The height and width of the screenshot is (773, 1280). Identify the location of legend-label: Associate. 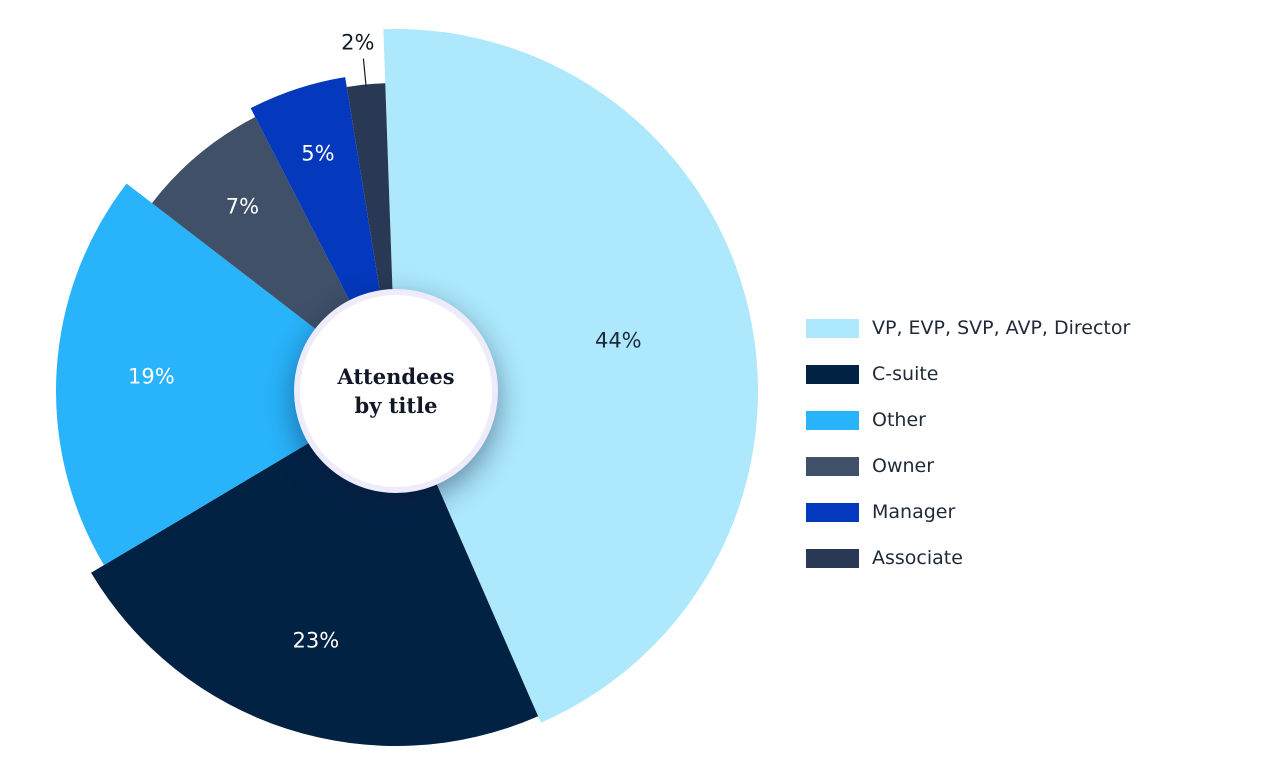
(917, 558).